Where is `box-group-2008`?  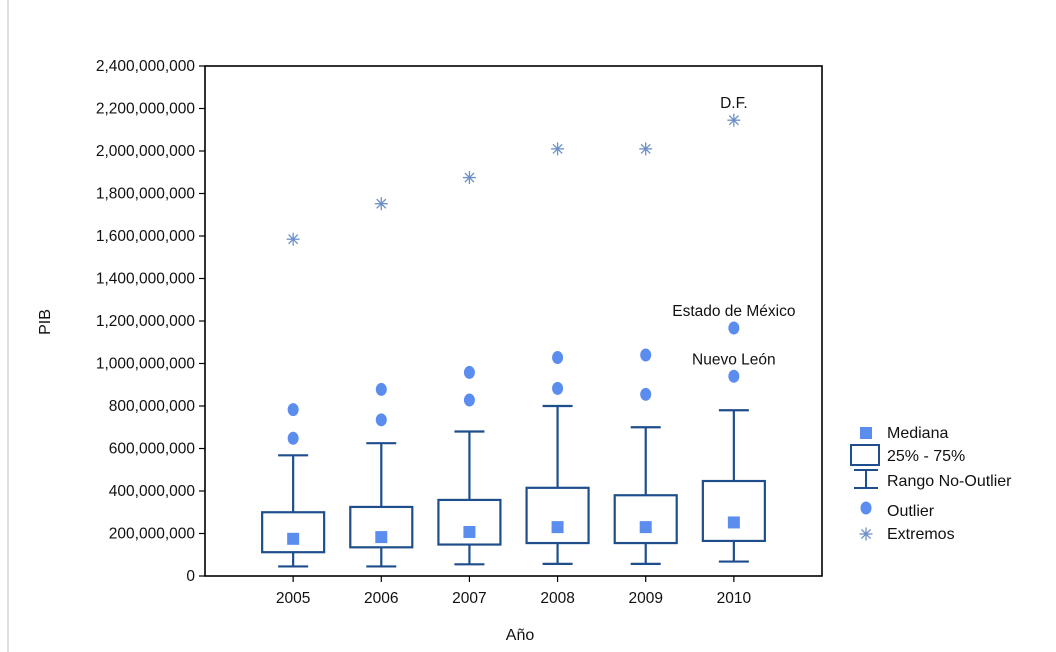
box-group-2008 is located at coordinates (557, 353).